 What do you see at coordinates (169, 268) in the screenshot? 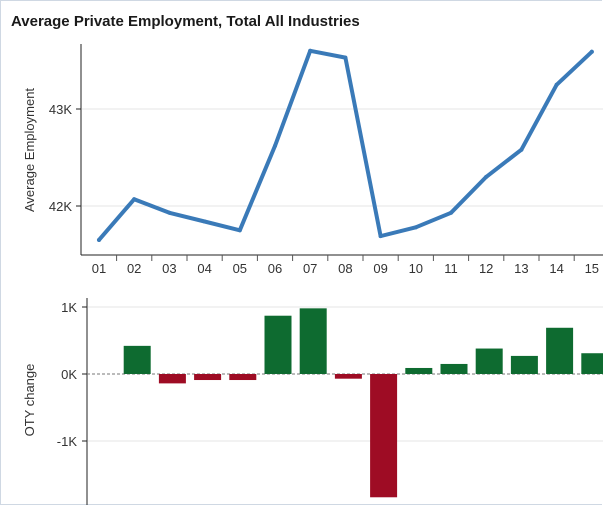
I see `line-chart-x-tick-label: 03` at bounding box center [169, 268].